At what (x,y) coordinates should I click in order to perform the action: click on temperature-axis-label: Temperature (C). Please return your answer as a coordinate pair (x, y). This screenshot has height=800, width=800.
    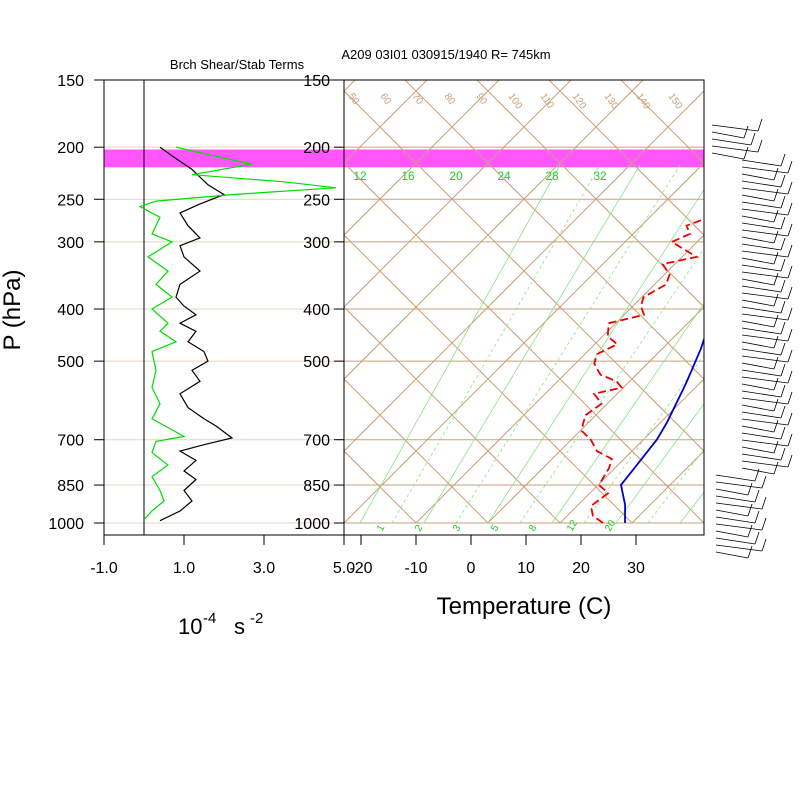
    Looking at the image, I should click on (524, 606).